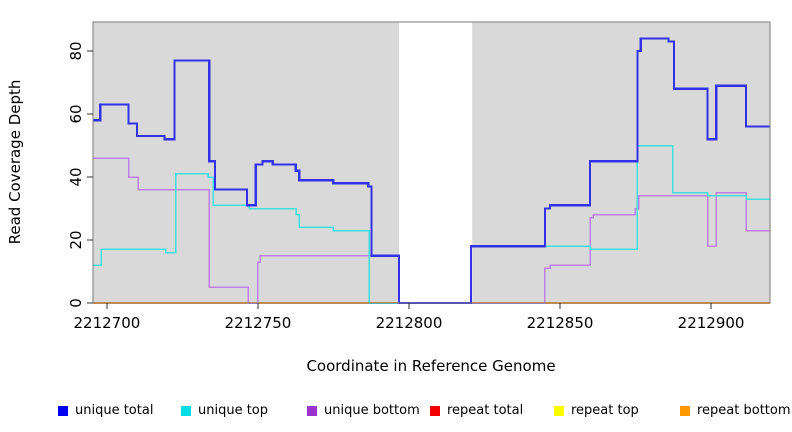 The width and height of the screenshot is (792, 432). I want to click on legend-swatch-unique-bottom, so click(312, 411).